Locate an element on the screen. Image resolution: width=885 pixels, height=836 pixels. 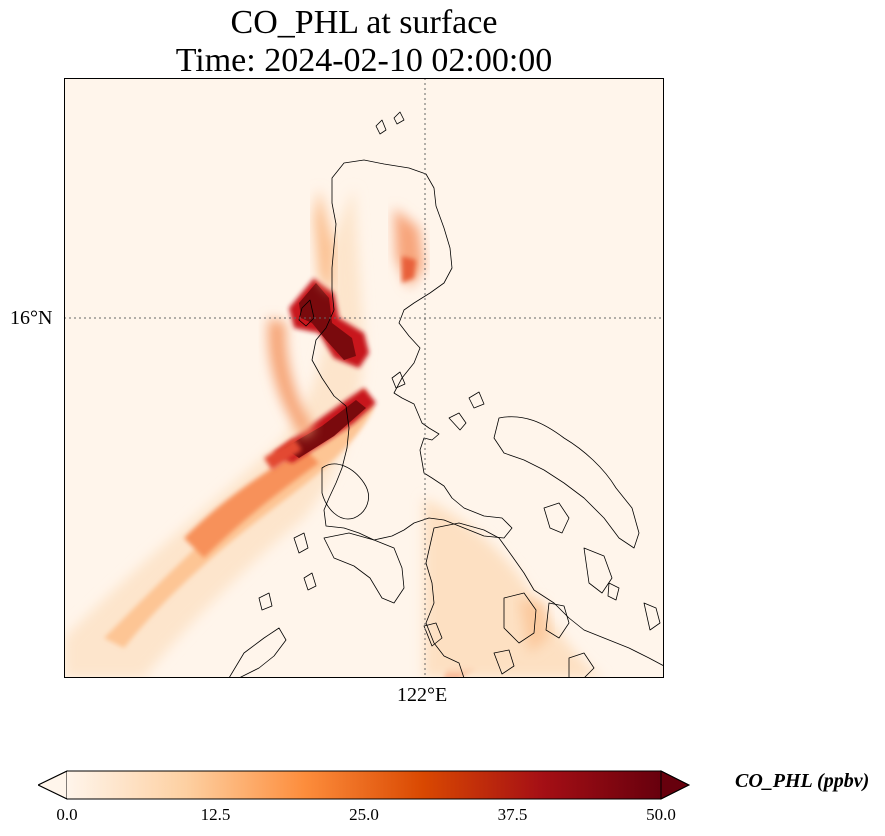
colorbar-min-extend is located at coordinates (53, 785).